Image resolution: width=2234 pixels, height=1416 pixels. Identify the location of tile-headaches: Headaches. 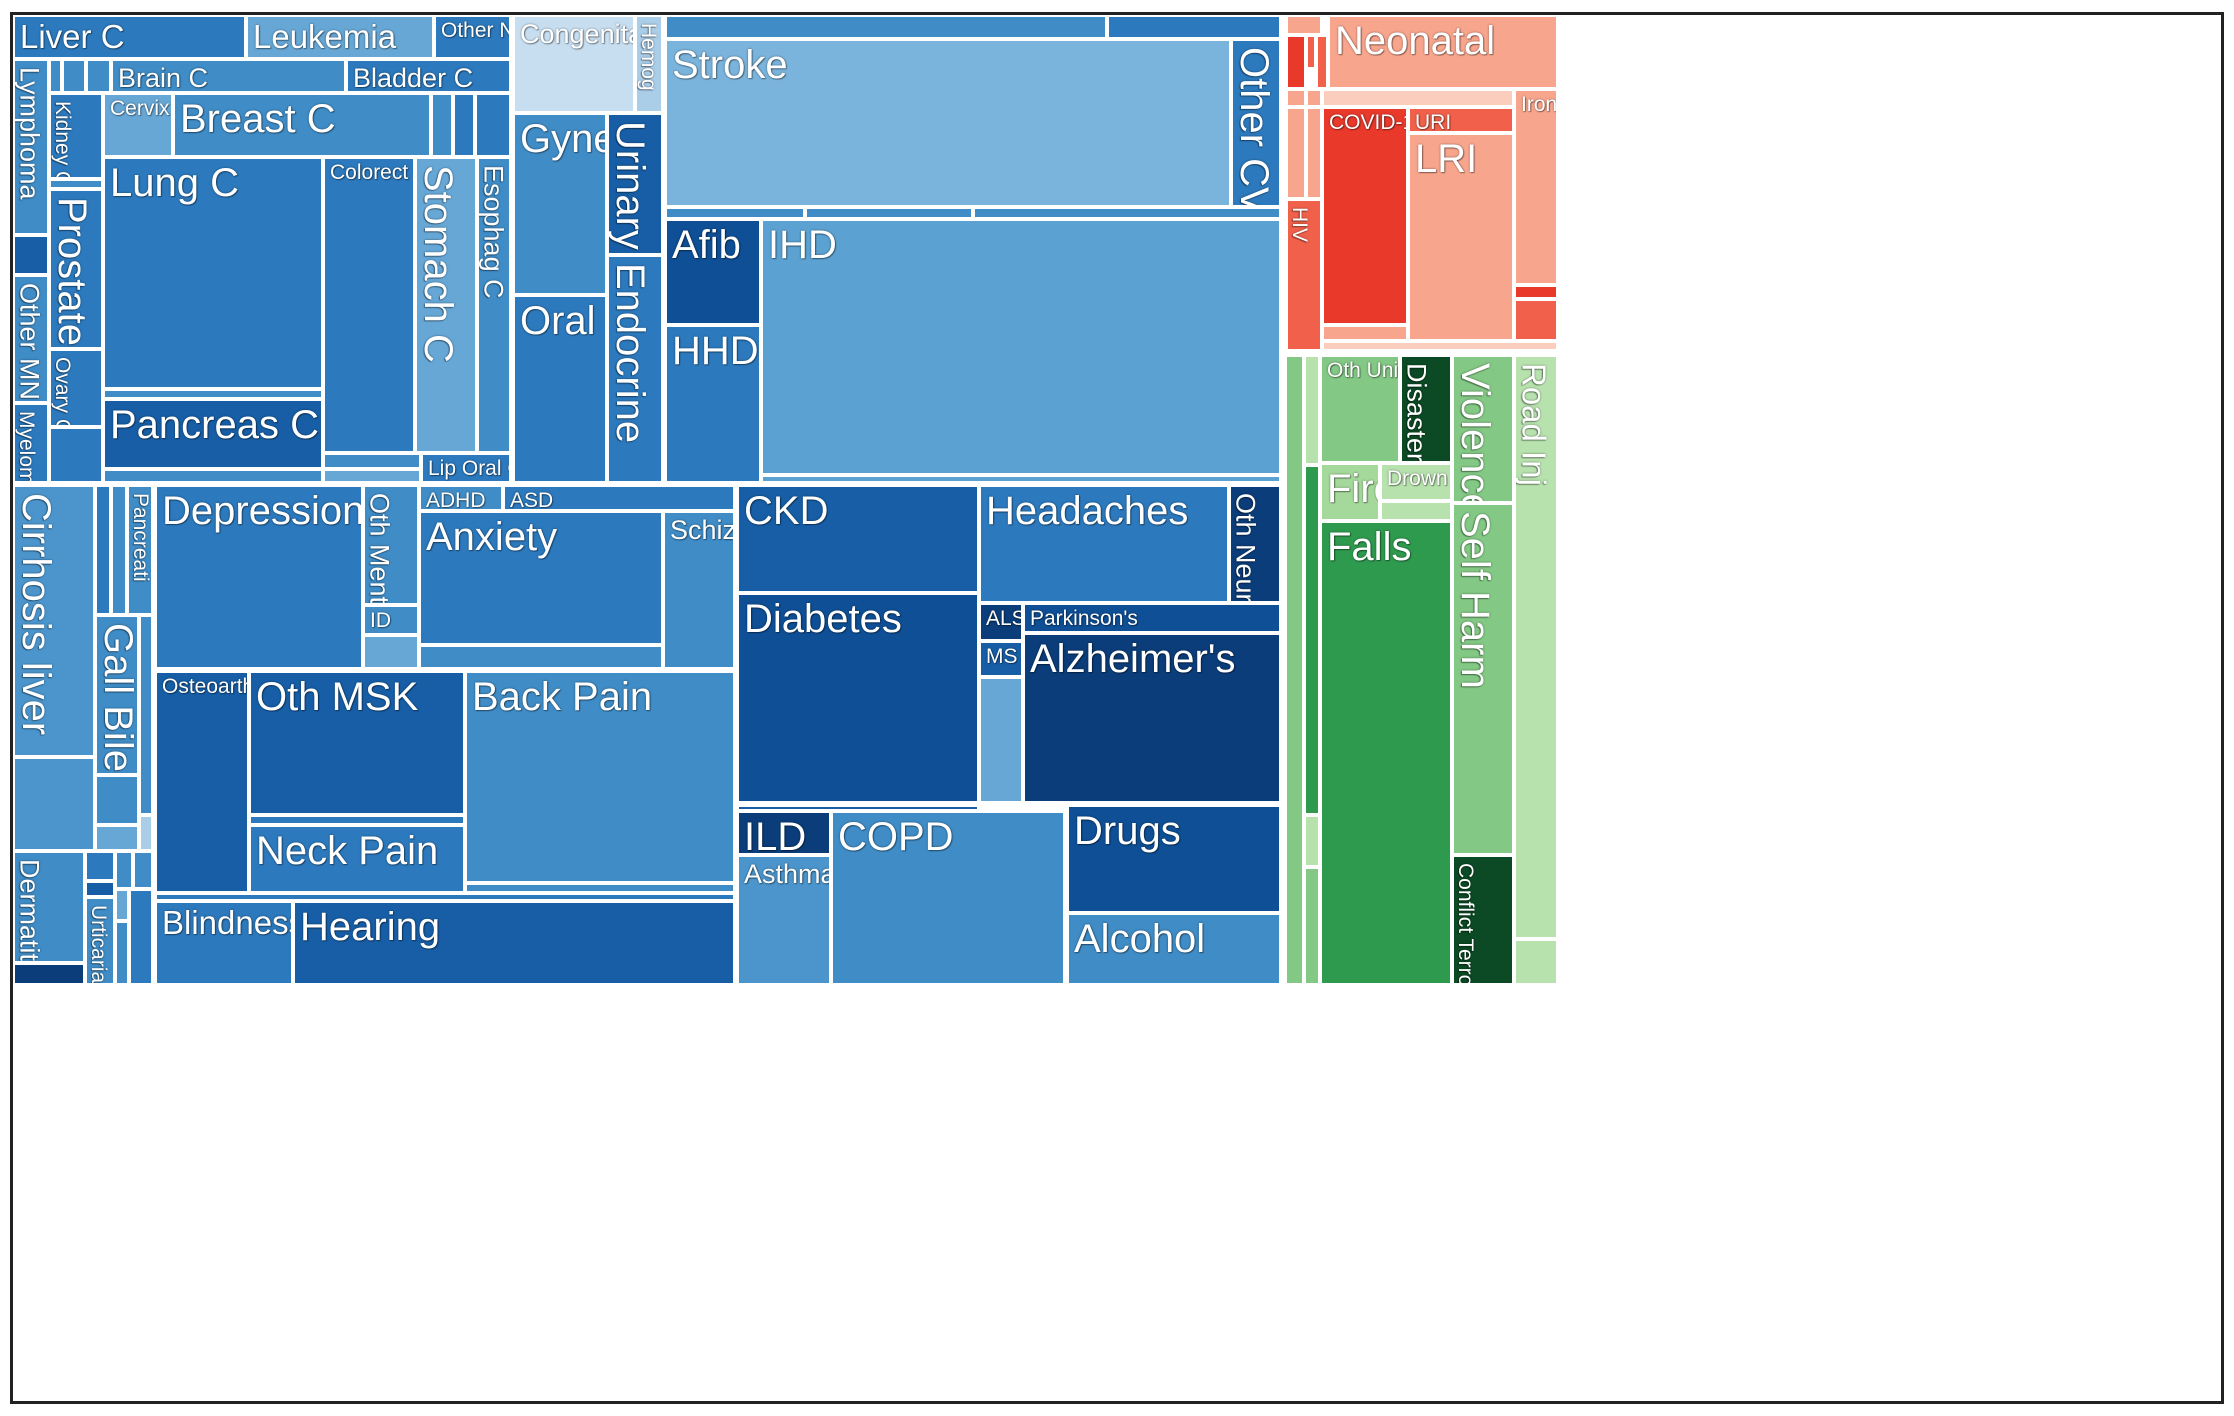
(1104, 544).